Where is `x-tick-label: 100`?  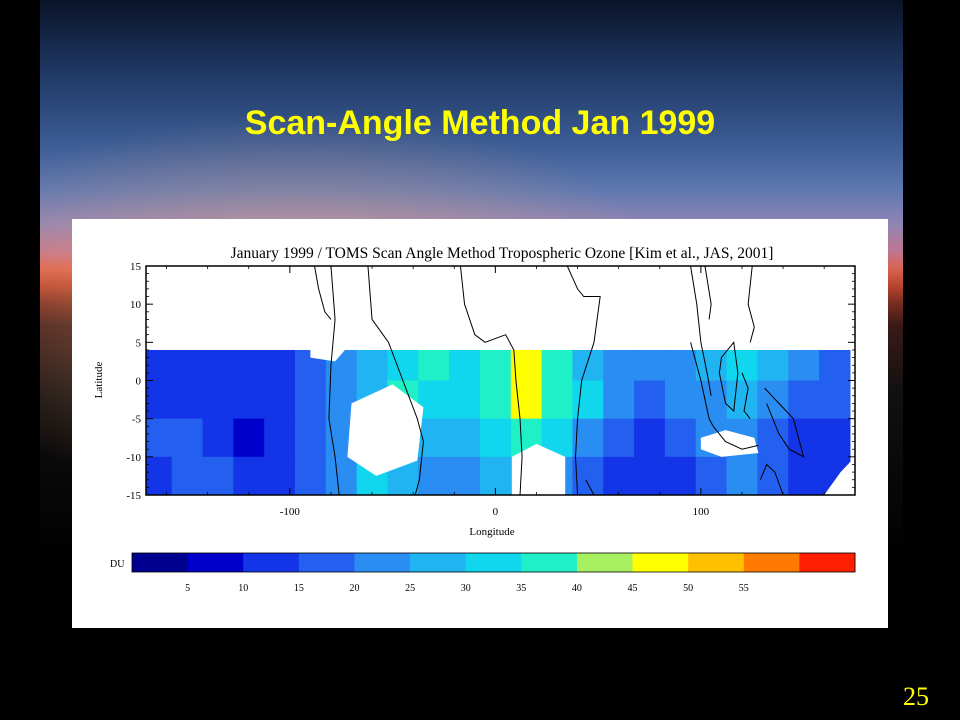
x-tick-label: 100 is located at coordinates (701, 512).